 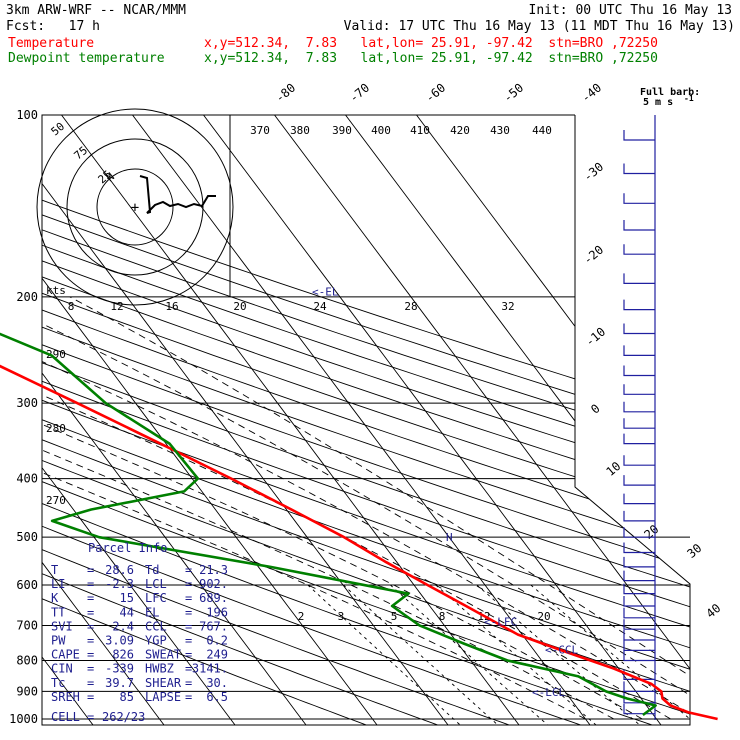 What do you see at coordinates (596, 337) in the screenshot?
I see `isotherm-label: -10` at bounding box center [596, 337].